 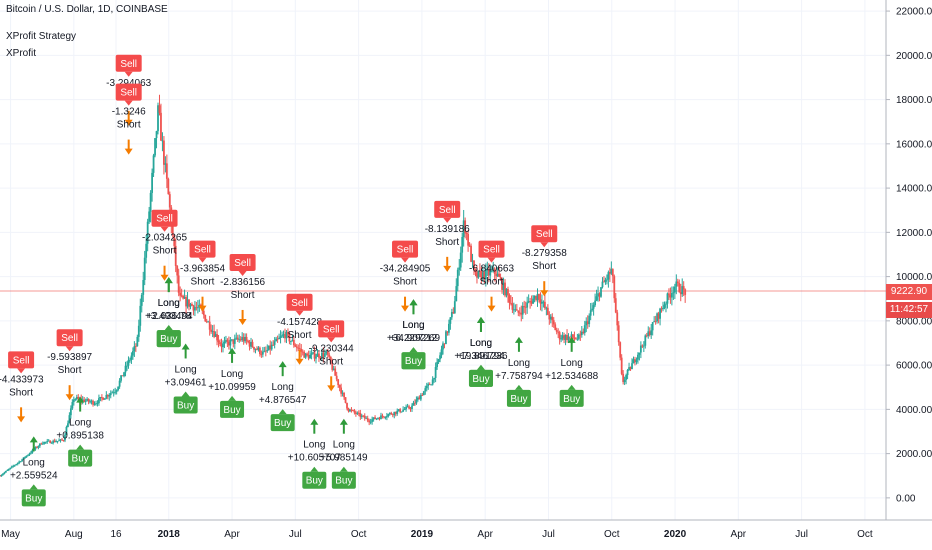 I want to click on signal-side: Short, so click(x=70, y=370).